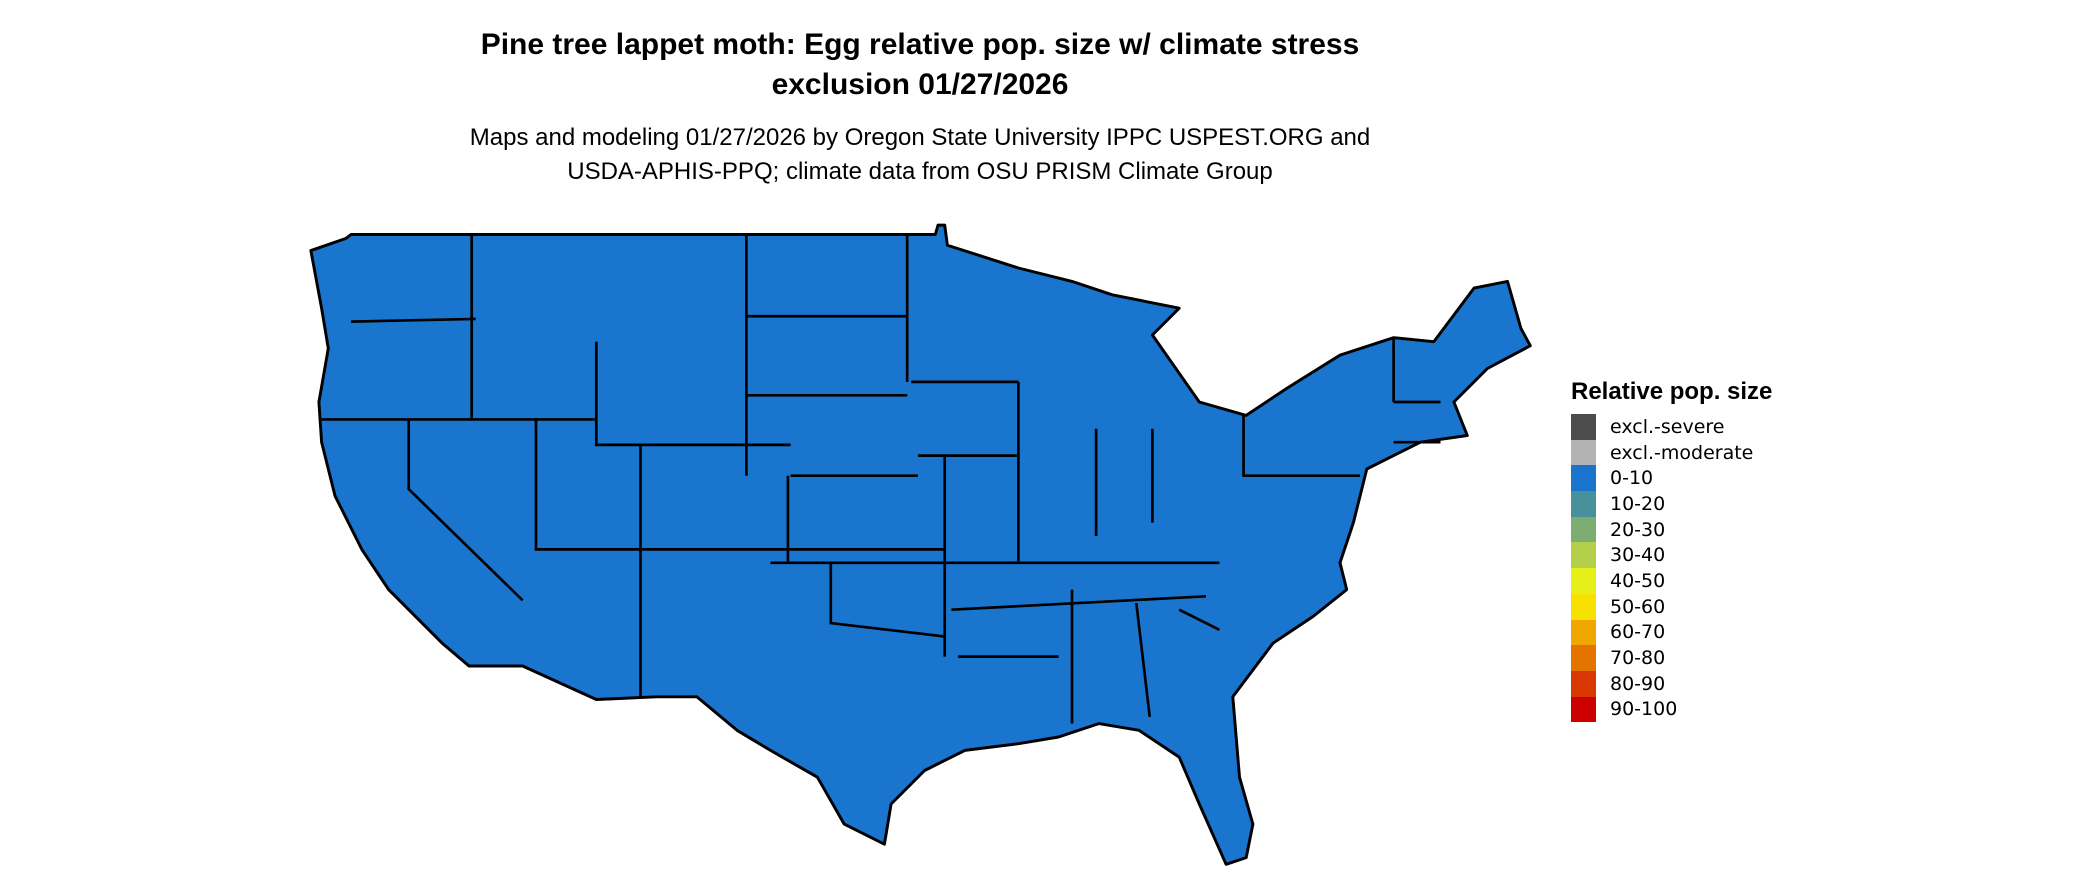  I want to click on legend-item: 10-20, so click(1671, 504).